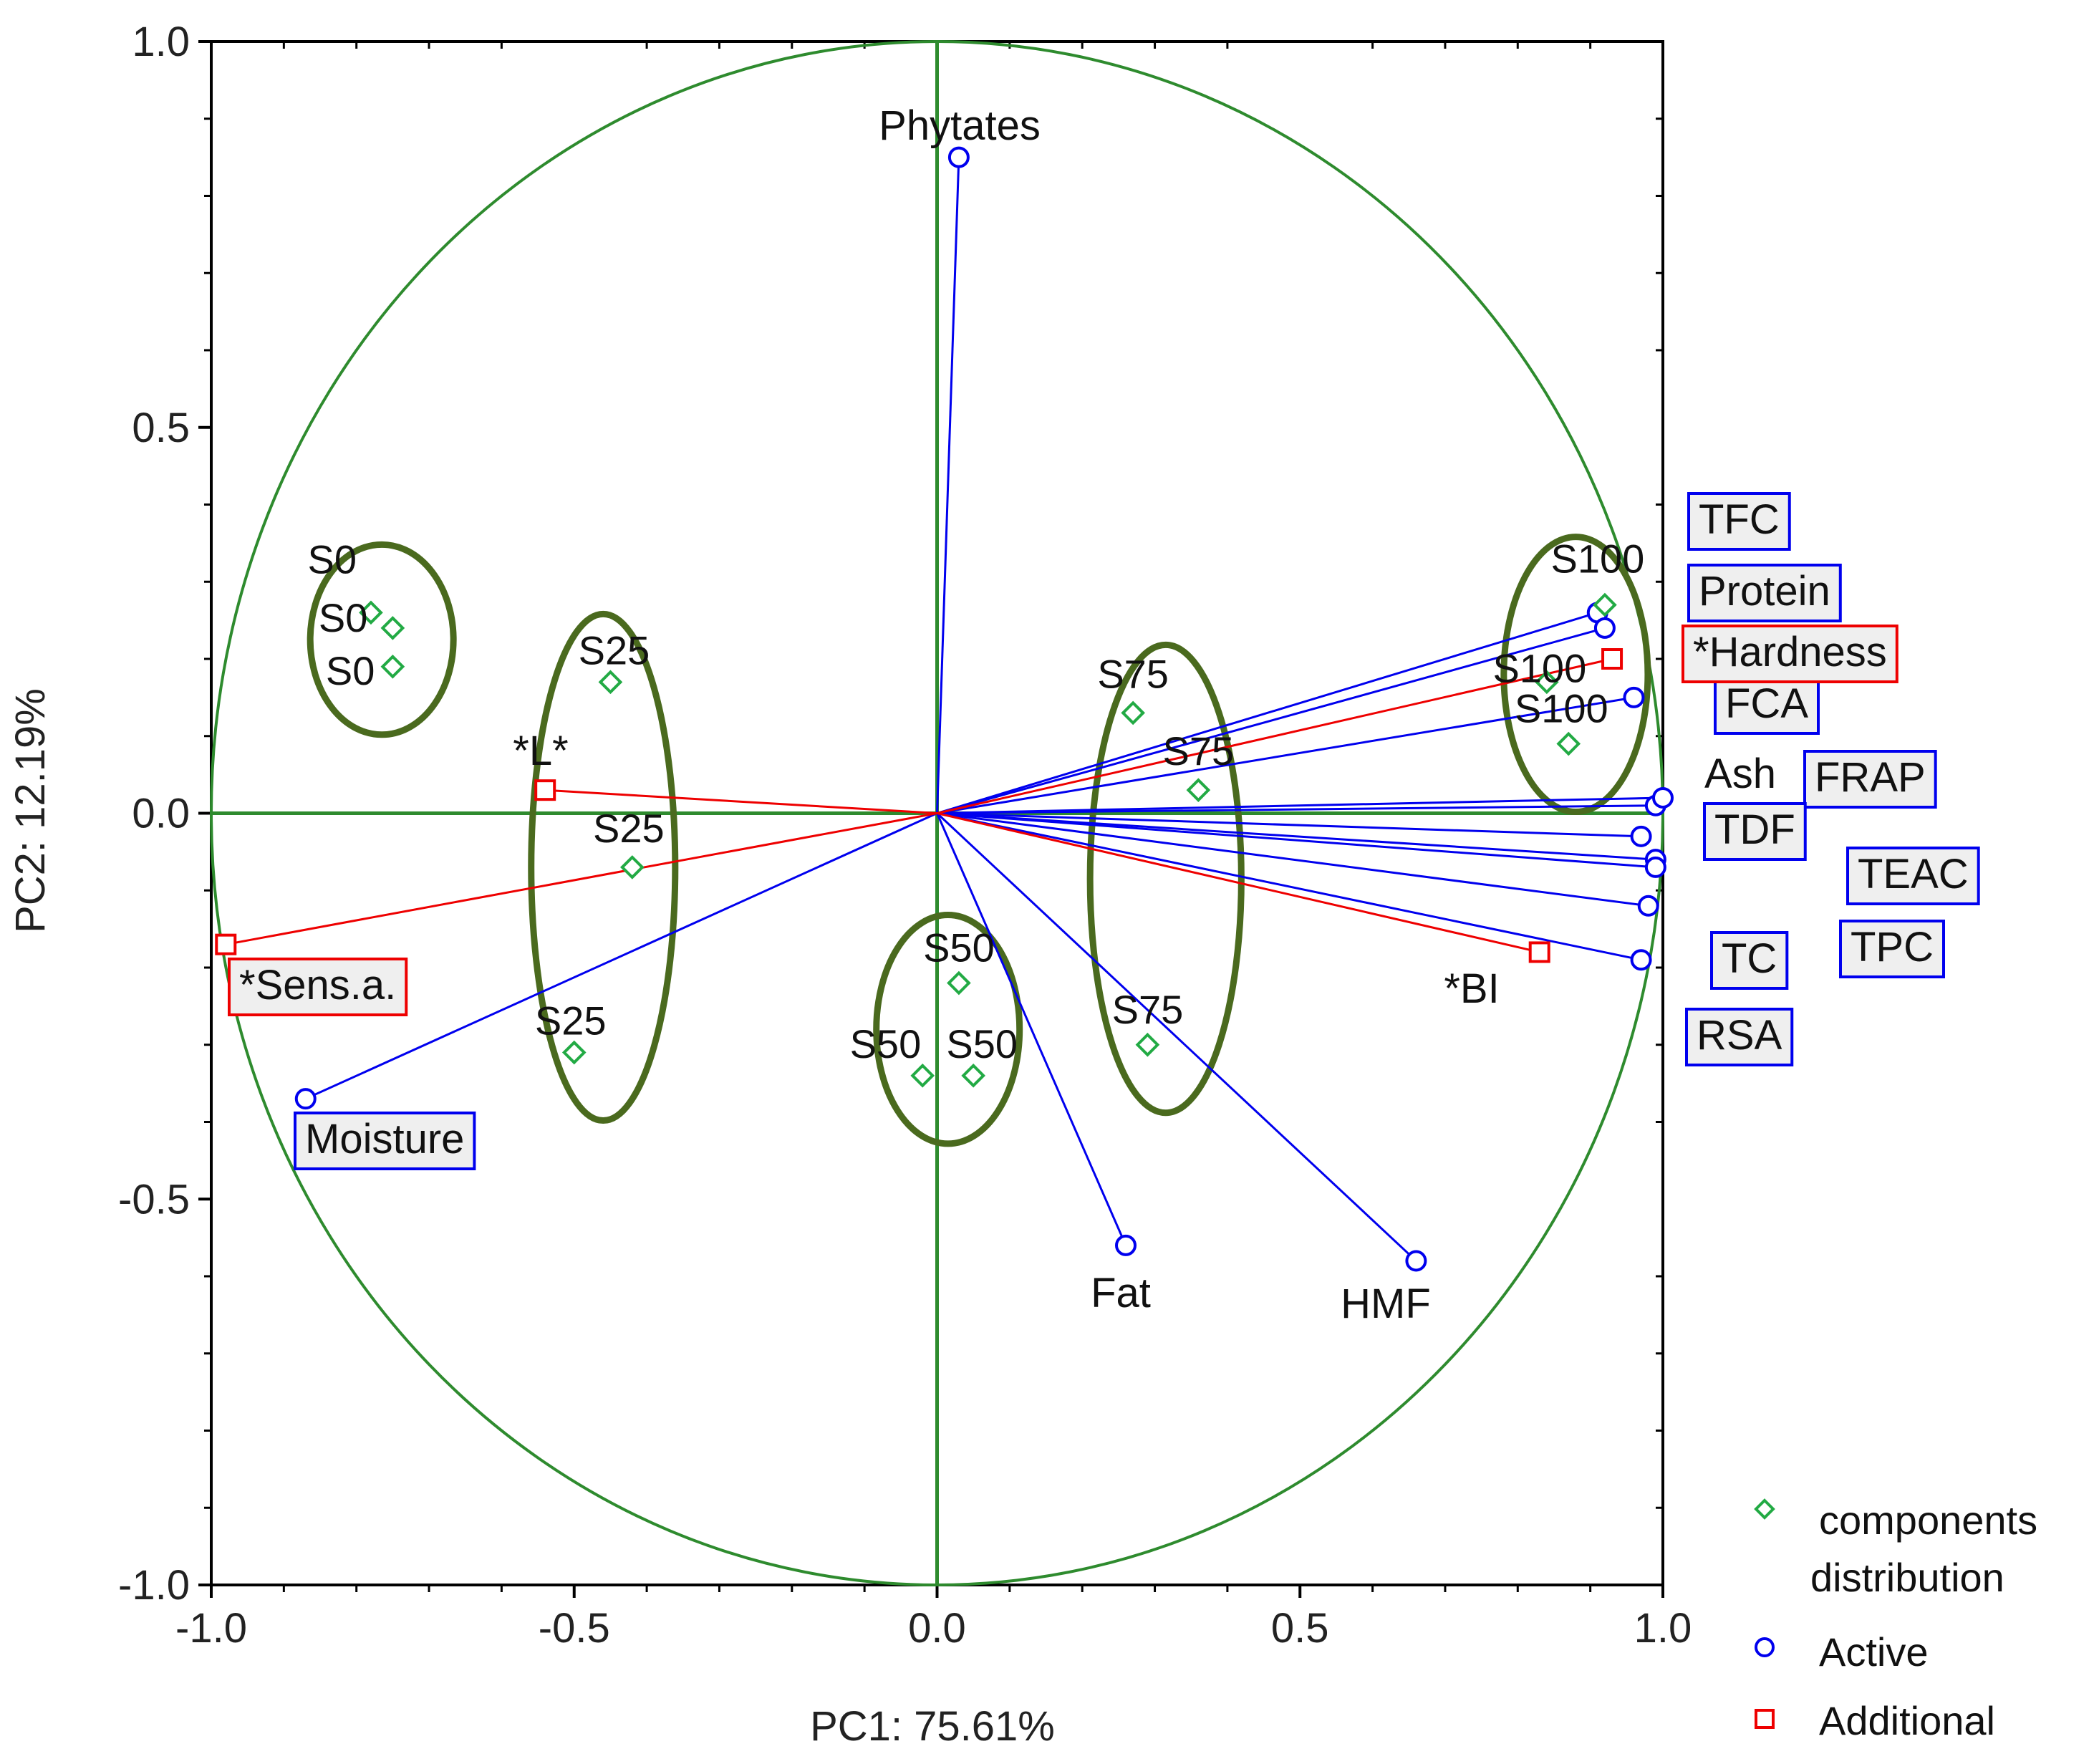  I want to click on active-point-rsa, so click(1641, 960).